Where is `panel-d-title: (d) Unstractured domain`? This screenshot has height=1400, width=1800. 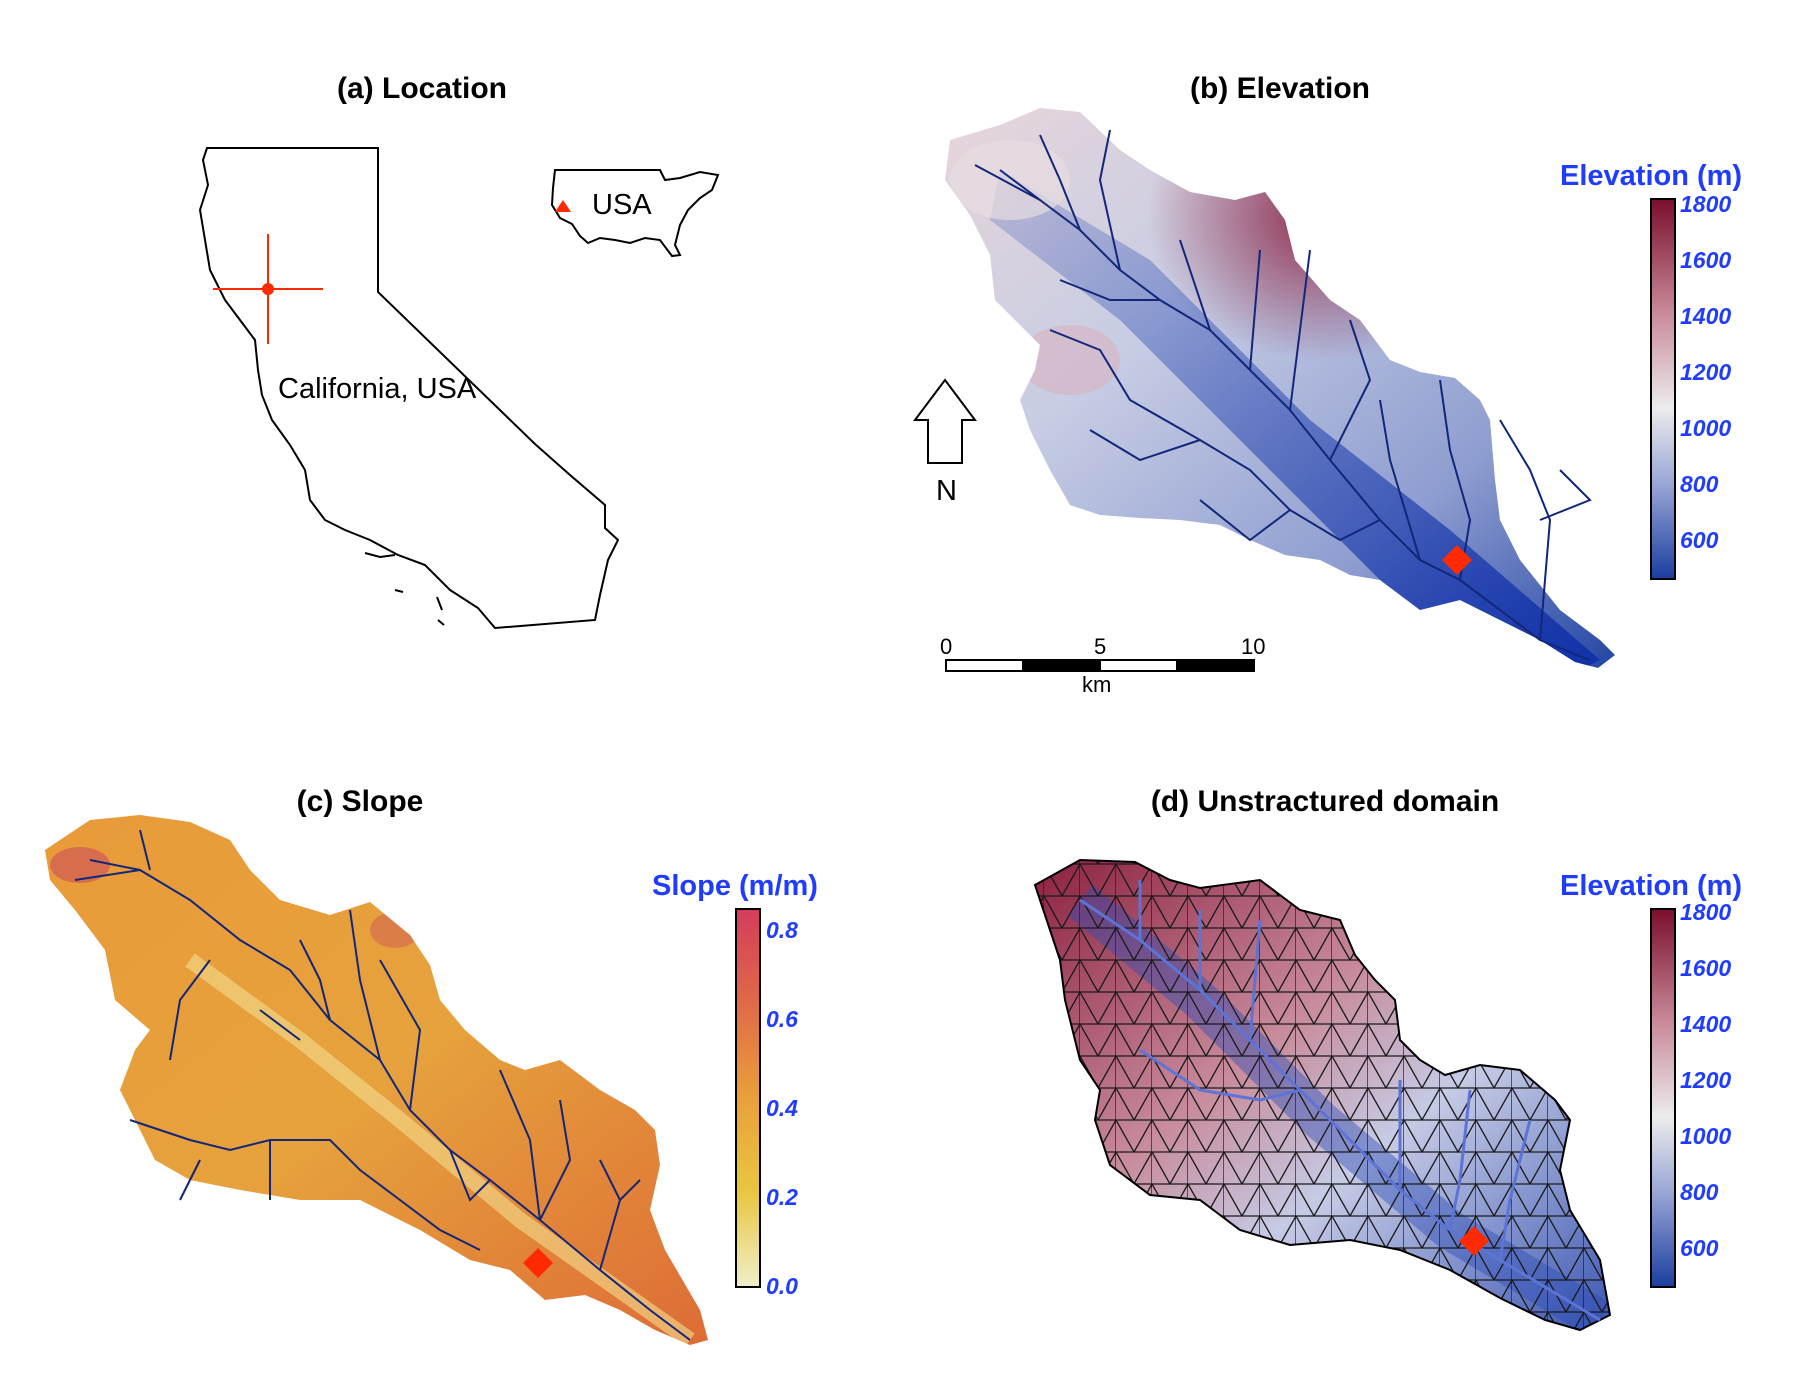 panel-d-title: (d) Unstractured domain is located at coordinates (1325, 801).